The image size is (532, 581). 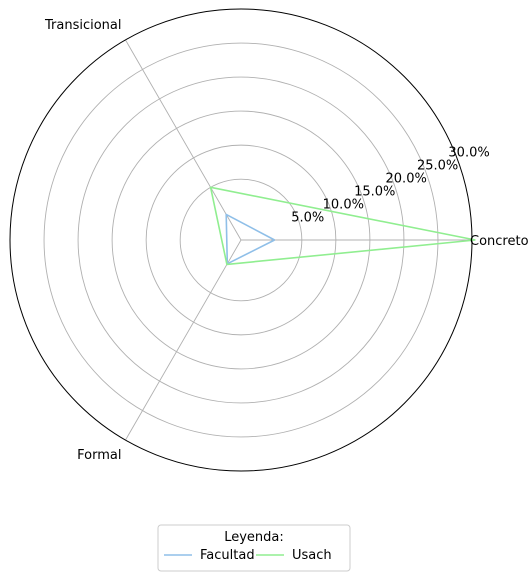 I want to click on category-label-formal: Formal, so click(x=99, y=455).